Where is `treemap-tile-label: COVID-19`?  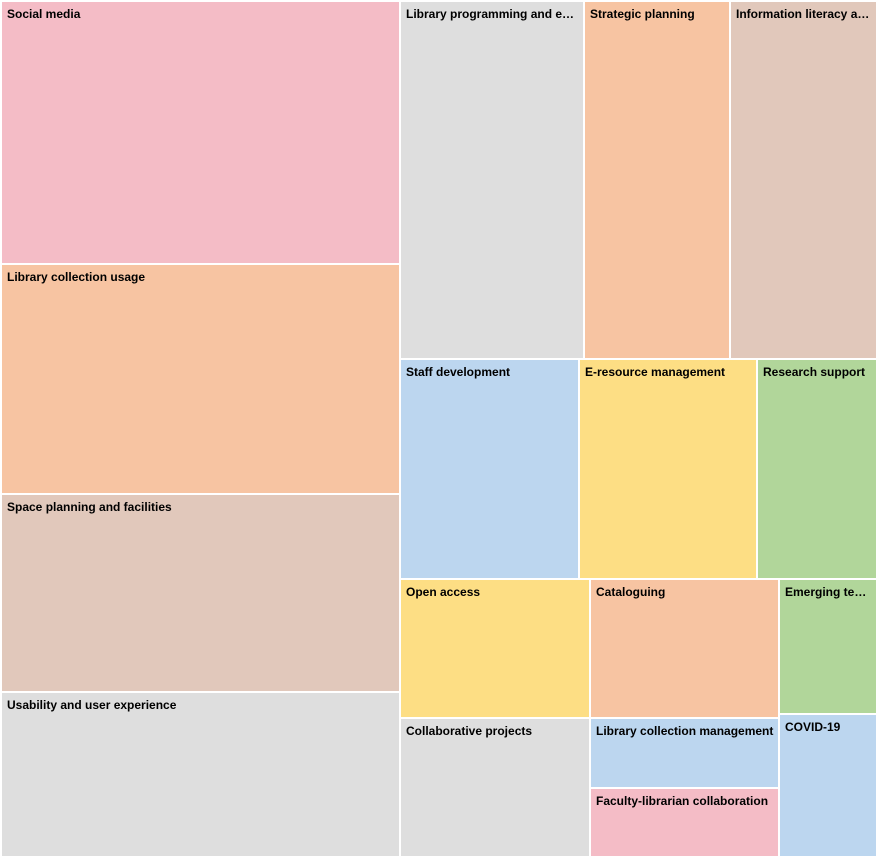 treemap-tile-label: COVID-19 is located at coordinates (813, 727).